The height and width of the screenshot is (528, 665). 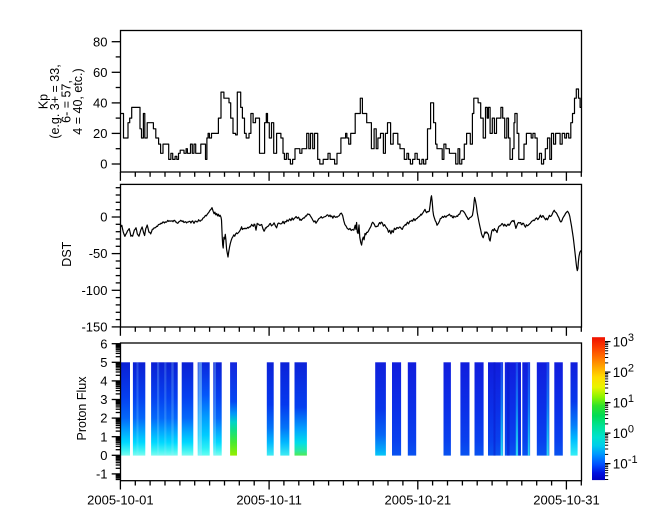 What do you see at coordinates (418, 500) in the screenshot?
I see `svg-text: 2005-10-21` at bounding box center [418, 500].